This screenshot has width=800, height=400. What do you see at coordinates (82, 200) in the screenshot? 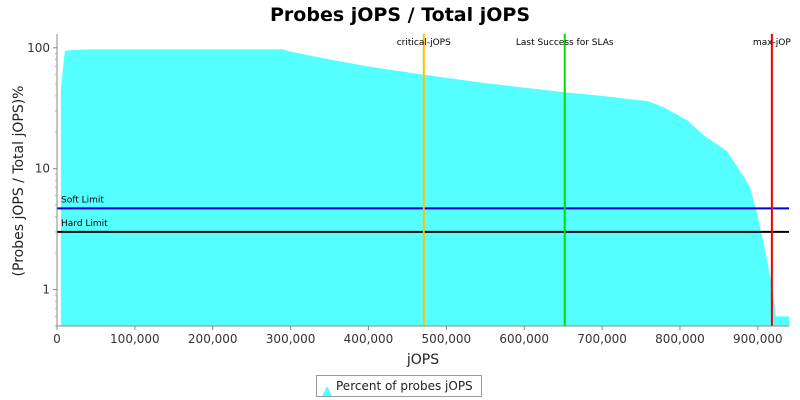
I see `hline-label-0: Soft Limit` at bounding box center [82, 200].